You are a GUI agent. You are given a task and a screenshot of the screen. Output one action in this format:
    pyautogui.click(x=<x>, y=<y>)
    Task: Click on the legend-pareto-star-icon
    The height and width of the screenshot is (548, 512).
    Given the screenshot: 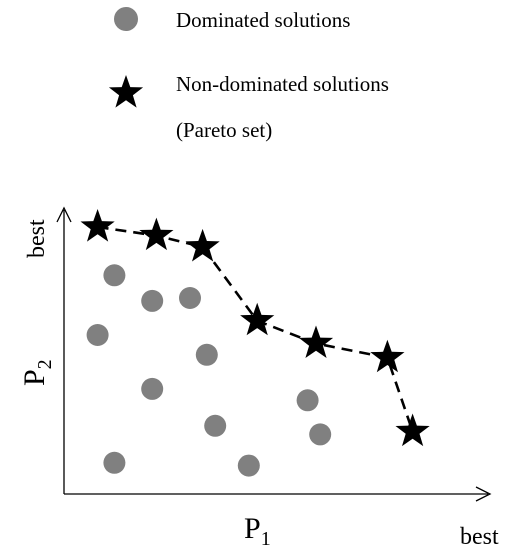 What is the action you would take?
    pyautogui.click(x=126, y=91)
    